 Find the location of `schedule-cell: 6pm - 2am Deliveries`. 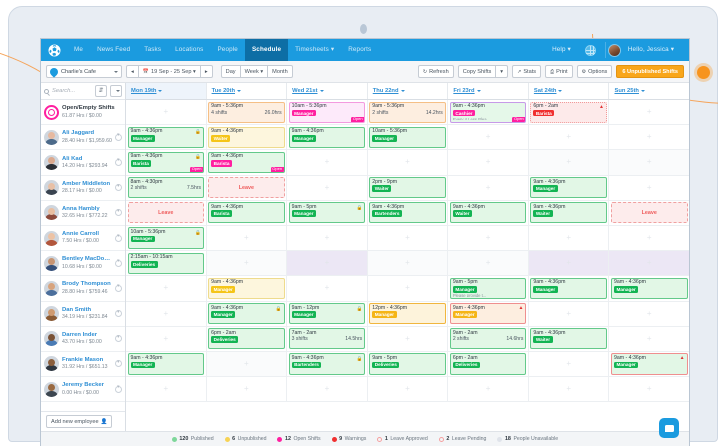

schedule-cell: 6pm - 2am Deliveries is located at coordinates (488, 364).